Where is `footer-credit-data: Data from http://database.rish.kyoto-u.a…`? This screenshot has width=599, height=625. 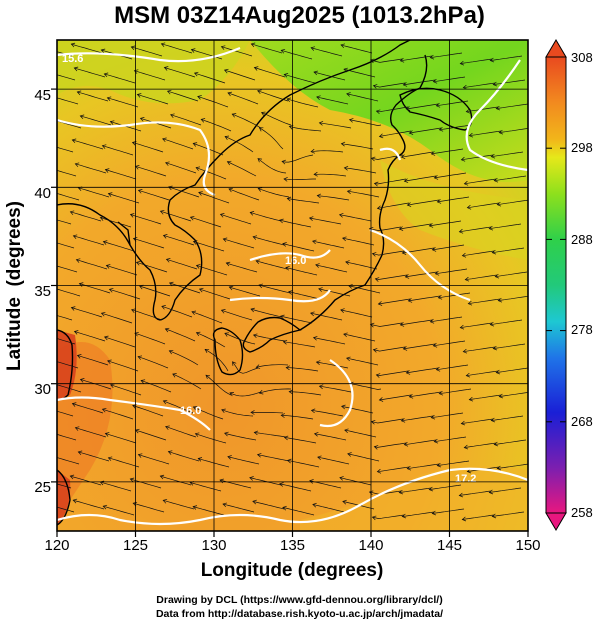
footer-credit-data: Data from http://database.rish.kyoto-u.a… is located at coordinates (299, 614).